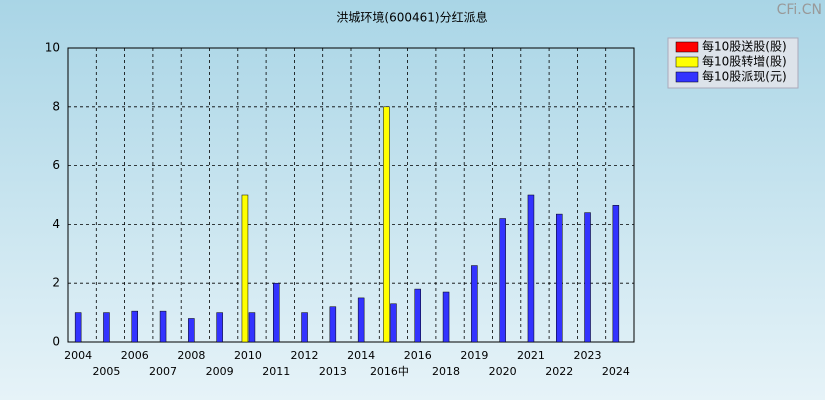 The image size is (825, 400). Describe the element at coordinates (191, 355) in the screenshot. I see `x-tick-label: 2008` at that location.